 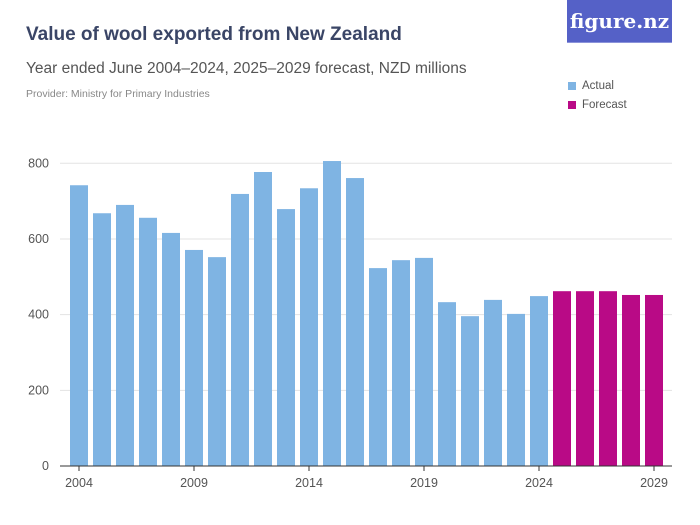 I want to click on figure-nz-logo: figure.nz, so click(x=619, y=21).